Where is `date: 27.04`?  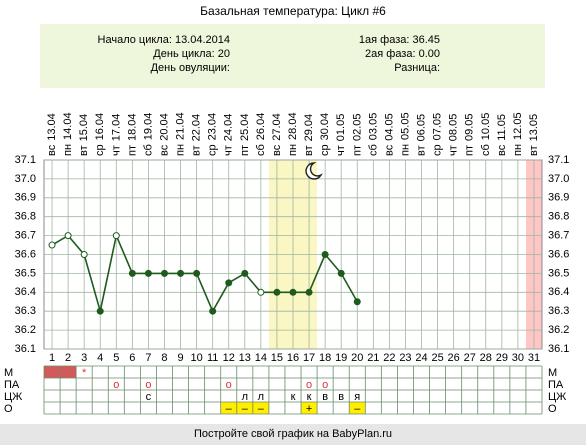
date: 27.04 is located at coordinates (277, 127).